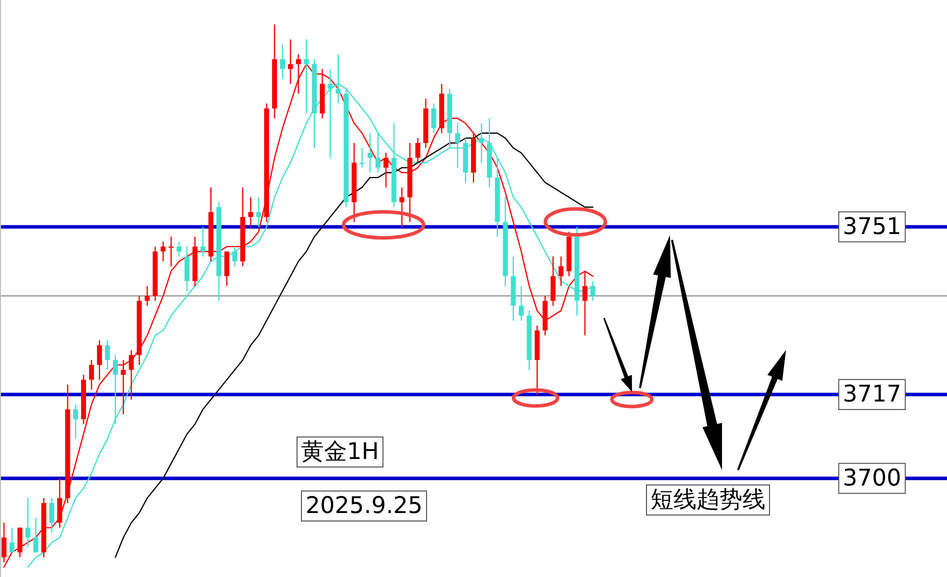  I want to click on y-tick-label: 3700, so click(872, 478).